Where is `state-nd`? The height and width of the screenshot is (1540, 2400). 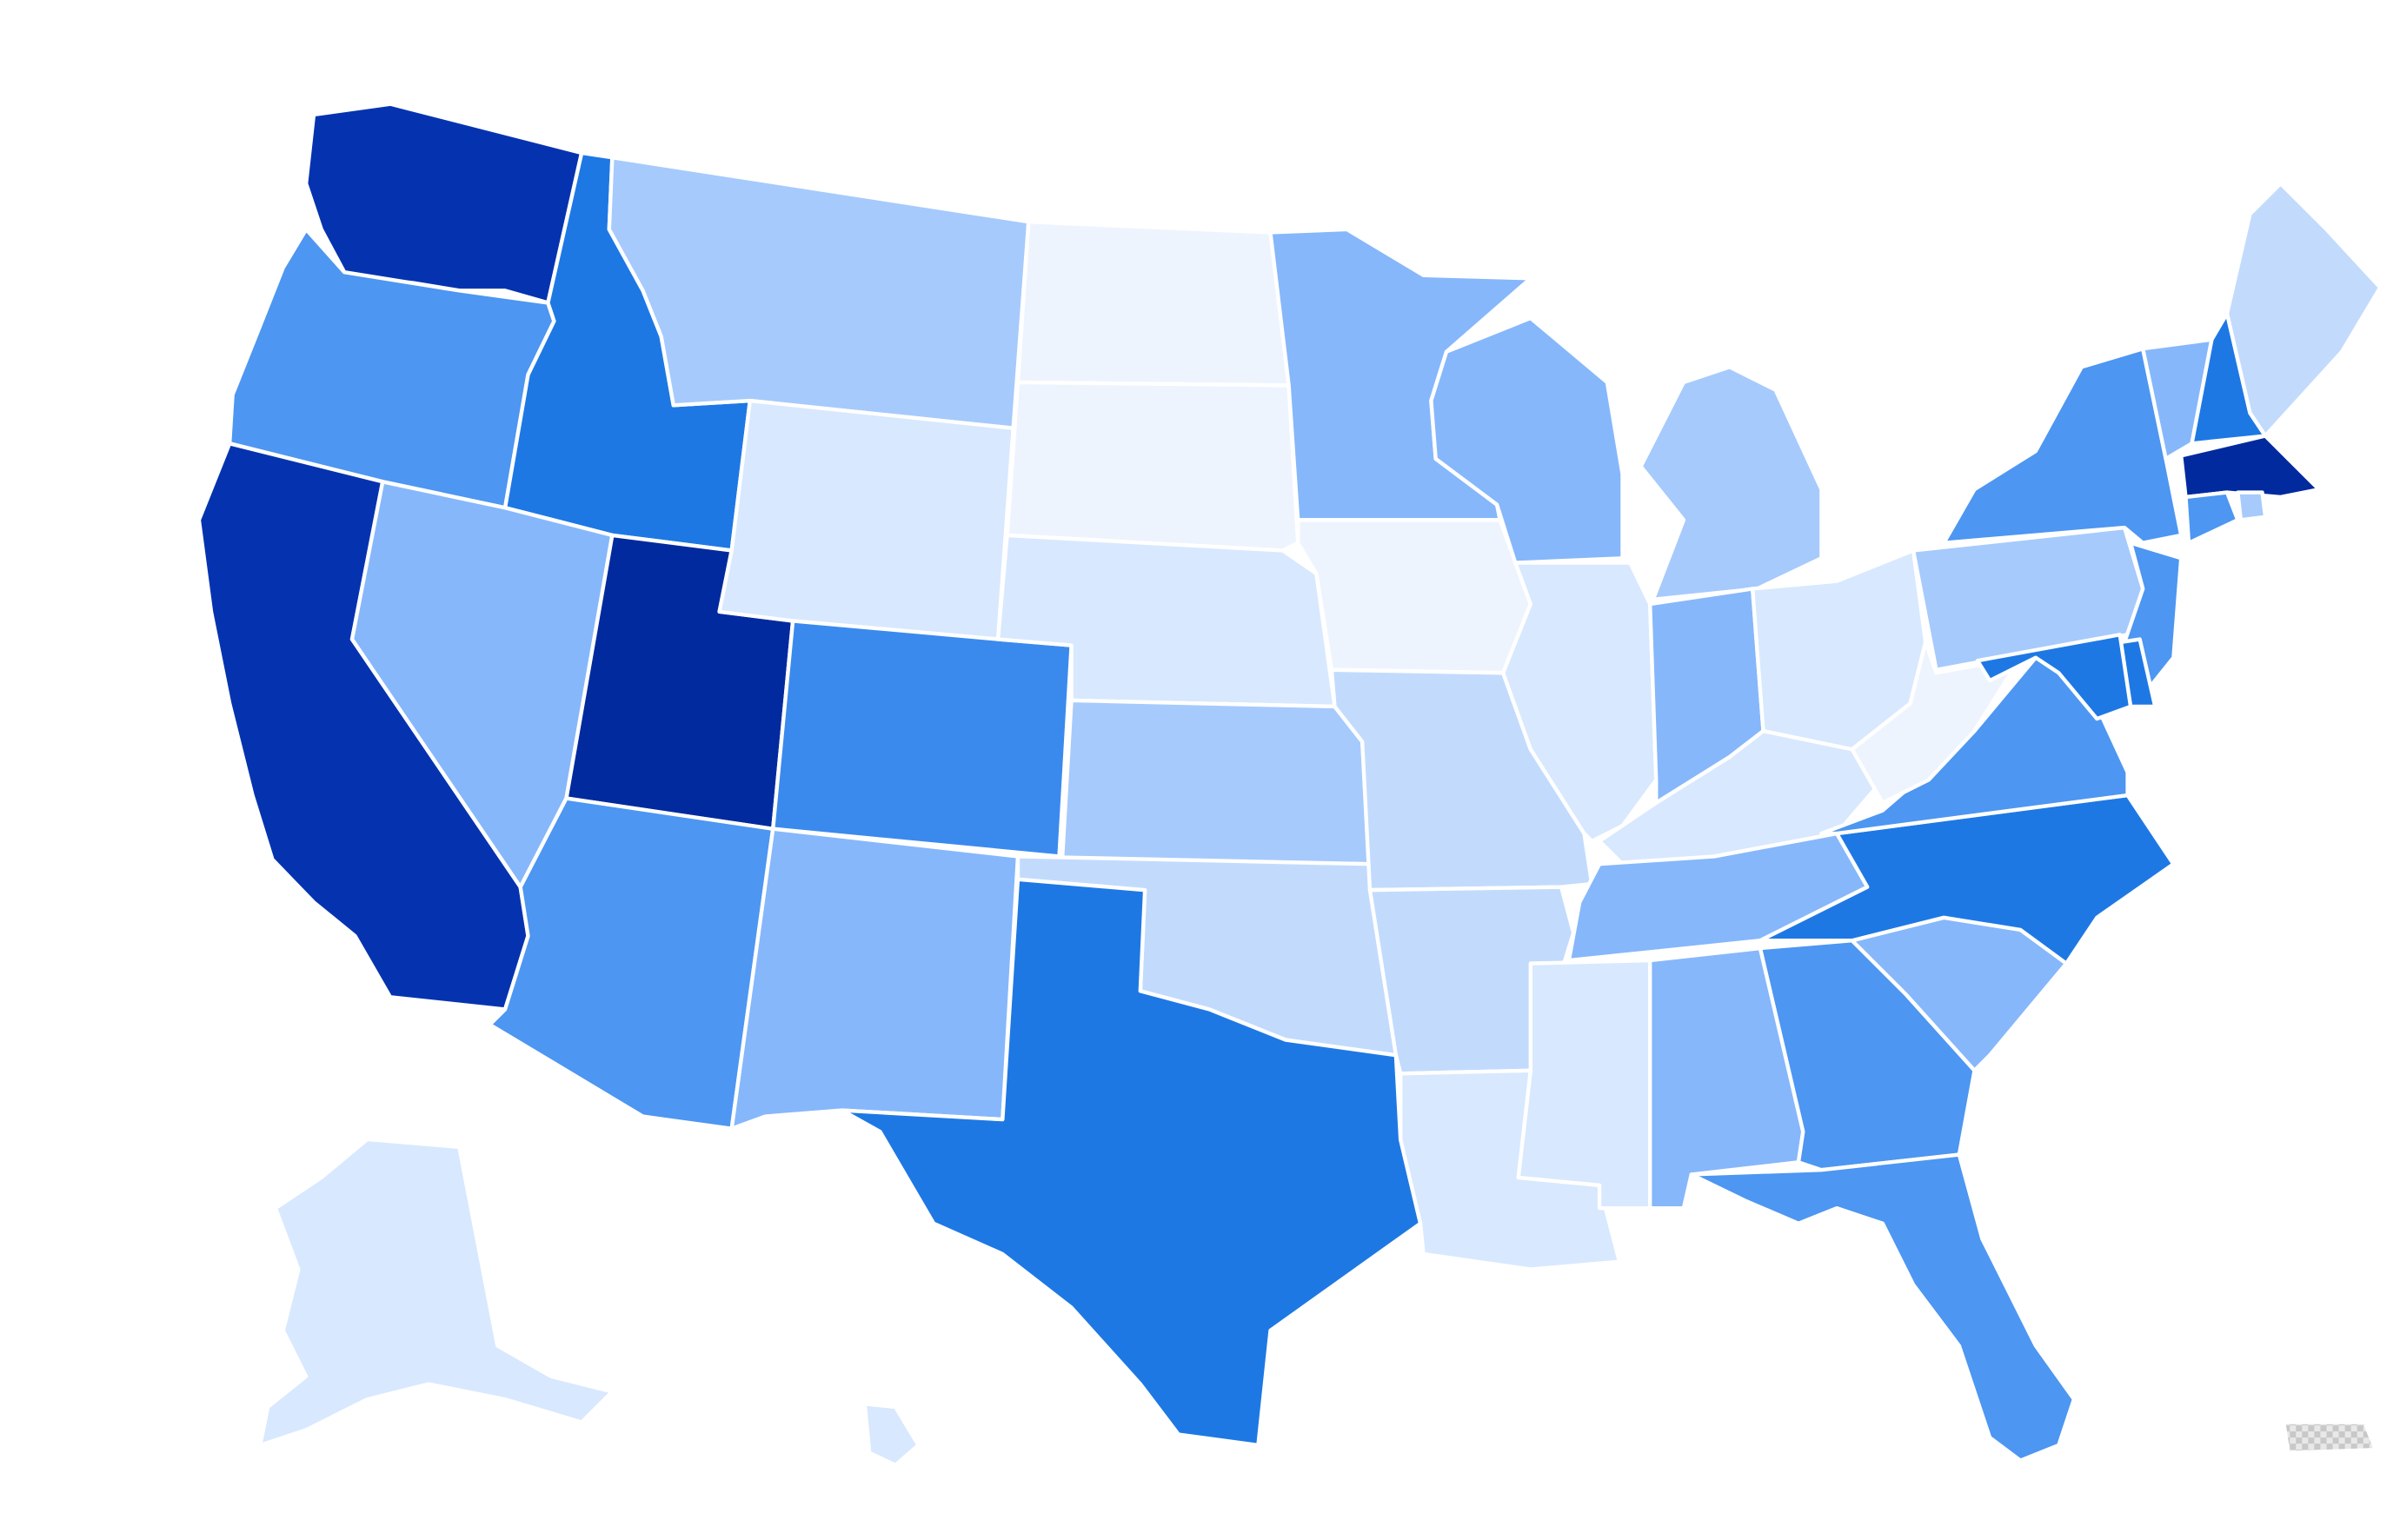 state-nd is located at coordinates (1153, 303).